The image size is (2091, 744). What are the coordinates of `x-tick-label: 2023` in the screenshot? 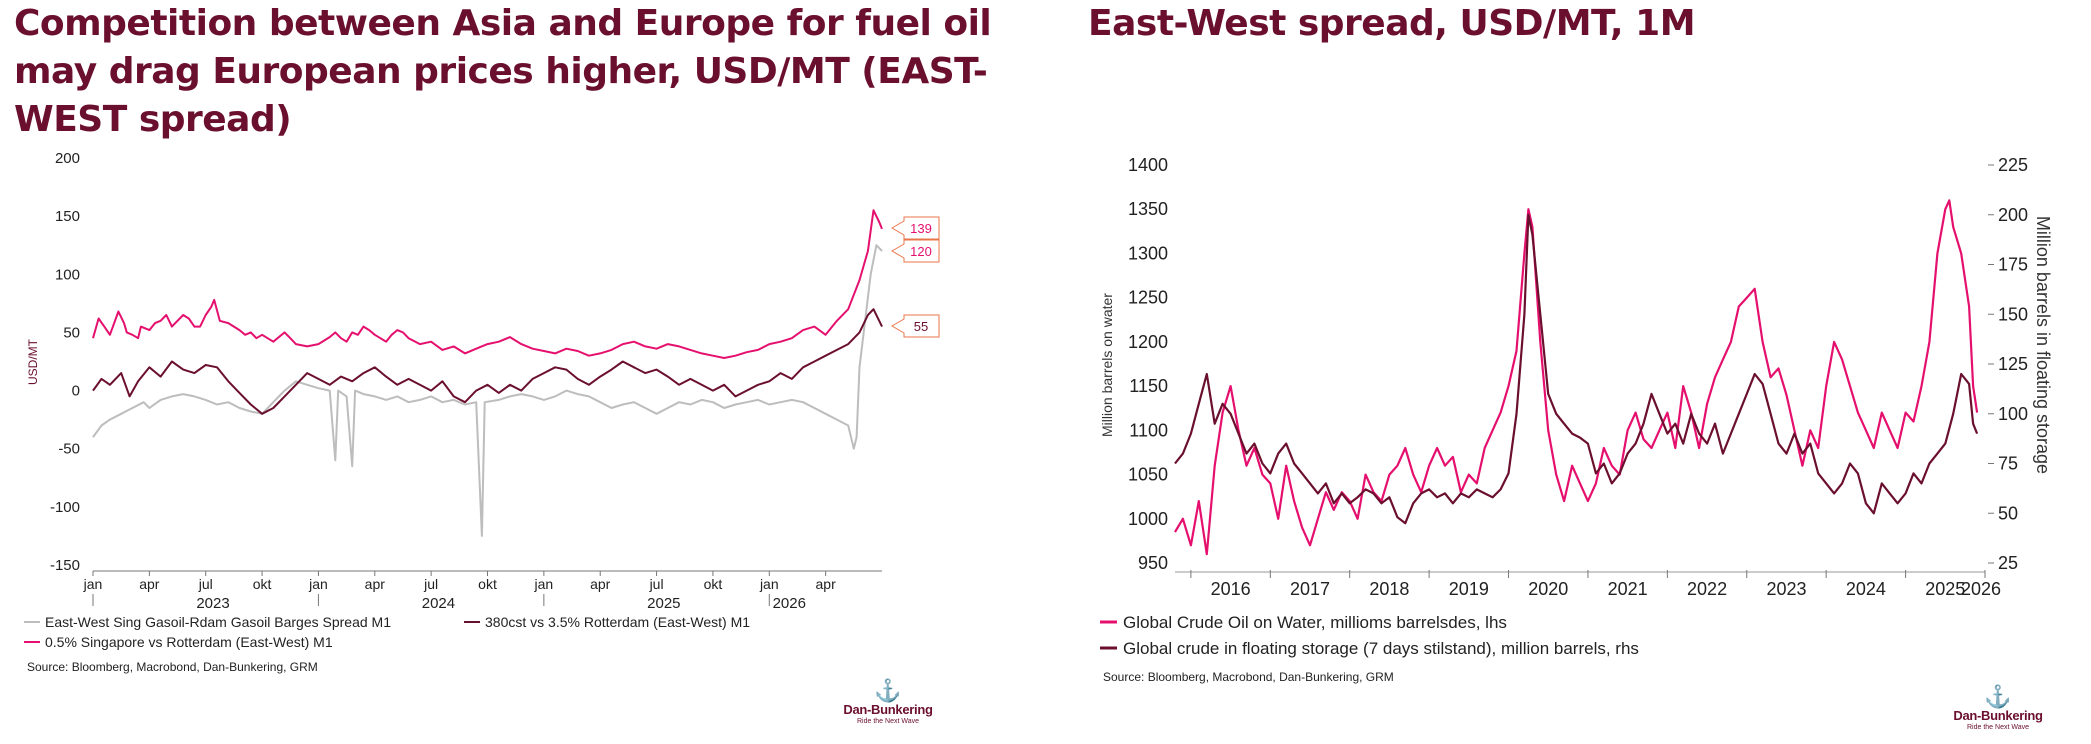 It's located at (1786, 589).